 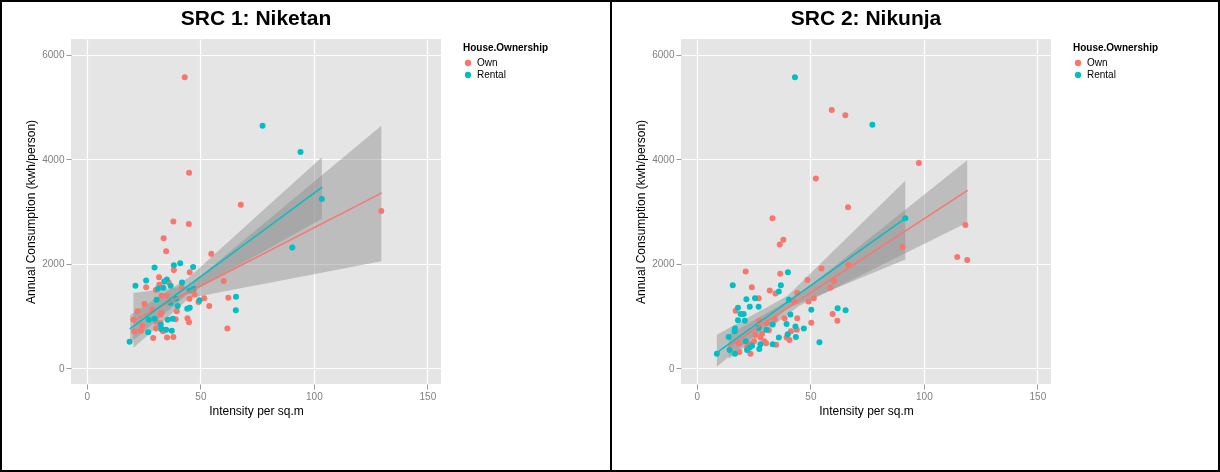 What do you see at coordinates (256, 17) in the screenshot?
I see `chart-title: SRC 1: Niketan` at bounding box center [256, 17].